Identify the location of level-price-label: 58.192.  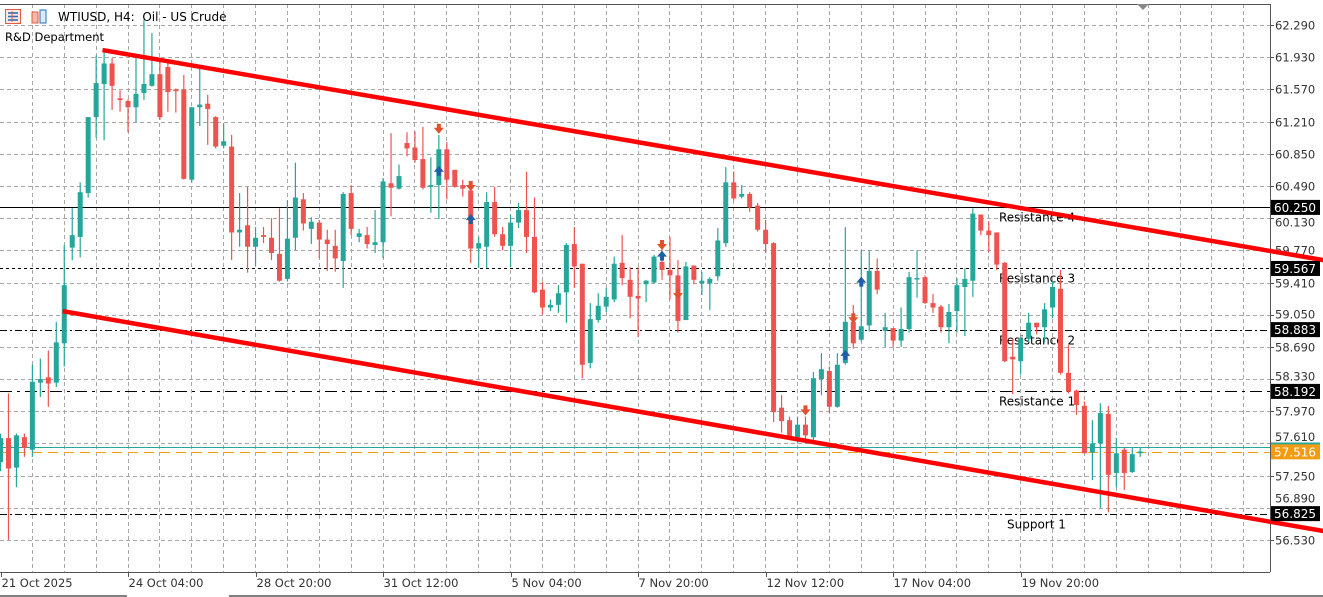
(1295, 392).